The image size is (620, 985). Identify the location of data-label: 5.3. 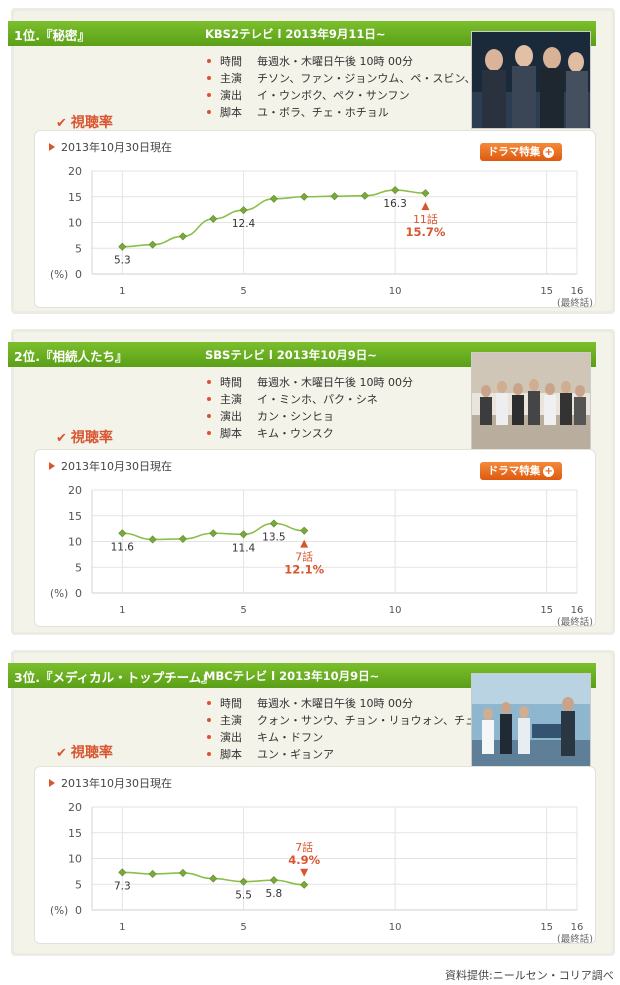
(122, 261).